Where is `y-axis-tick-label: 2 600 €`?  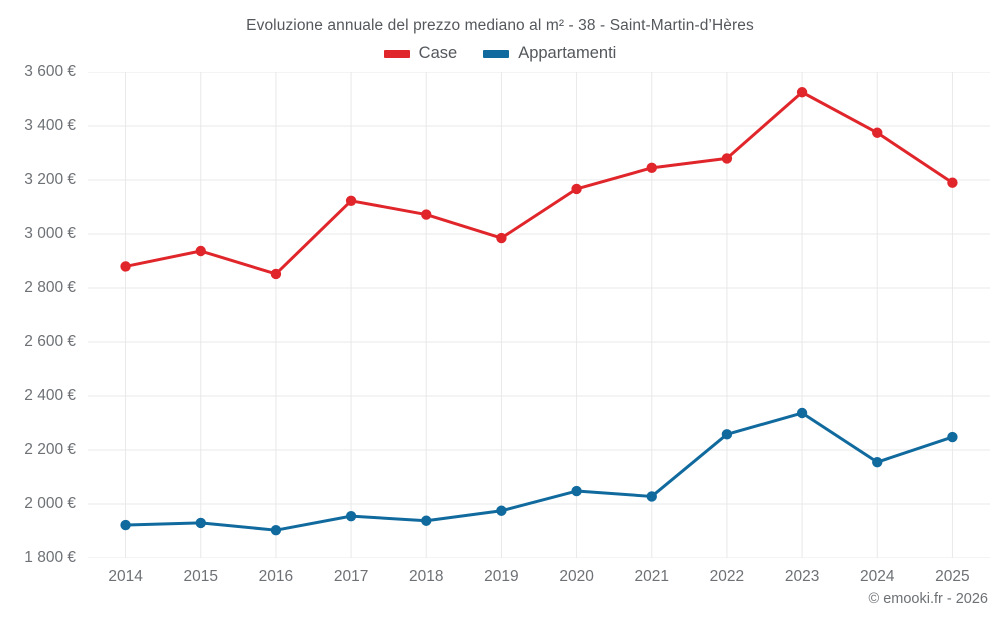 y-axis-tick-label: 2 600 € is located at coordinates (50, 341).